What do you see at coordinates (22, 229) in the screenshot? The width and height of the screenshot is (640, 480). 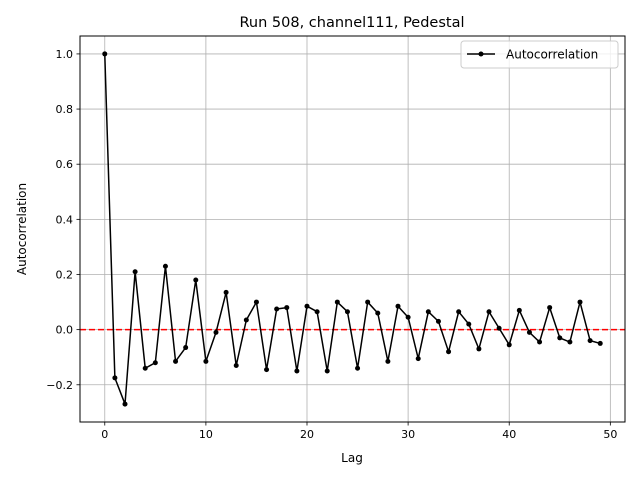 I see `y-axis-label: Autocorrelation` at bounding box center [22, 229].